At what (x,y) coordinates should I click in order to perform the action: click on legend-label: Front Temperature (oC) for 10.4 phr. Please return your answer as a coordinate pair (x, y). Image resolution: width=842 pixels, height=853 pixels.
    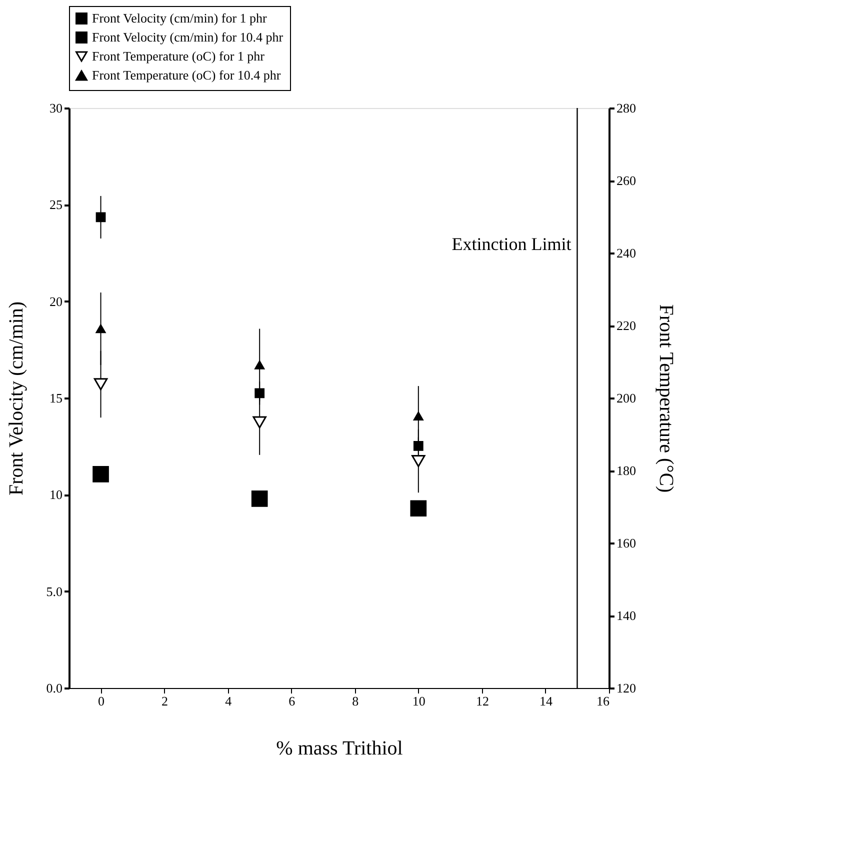
    Looking at the image, I should click on (187, 75).